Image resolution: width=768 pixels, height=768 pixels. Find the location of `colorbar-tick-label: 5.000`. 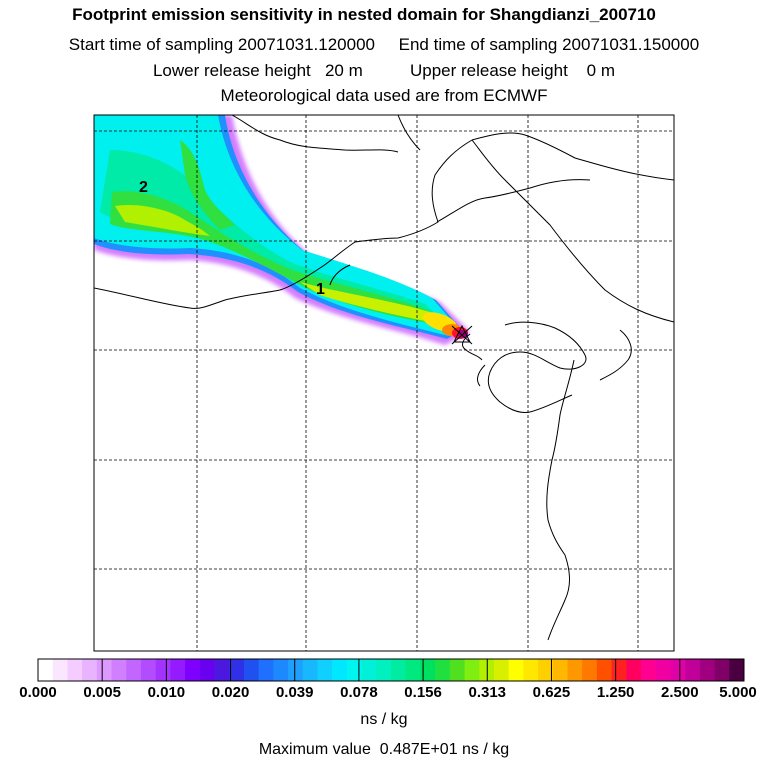

colorbar-tick-label: 5.000 is located at coordinates (738, 692).